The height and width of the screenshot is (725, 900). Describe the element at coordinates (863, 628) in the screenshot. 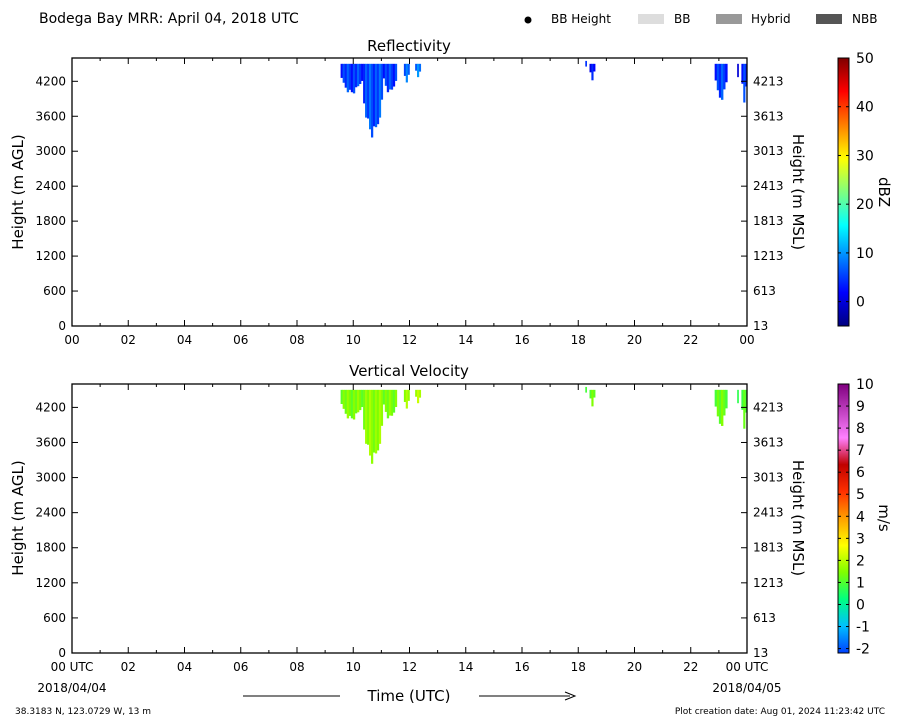

I see `colorbar-tick-label: -1` at that location.